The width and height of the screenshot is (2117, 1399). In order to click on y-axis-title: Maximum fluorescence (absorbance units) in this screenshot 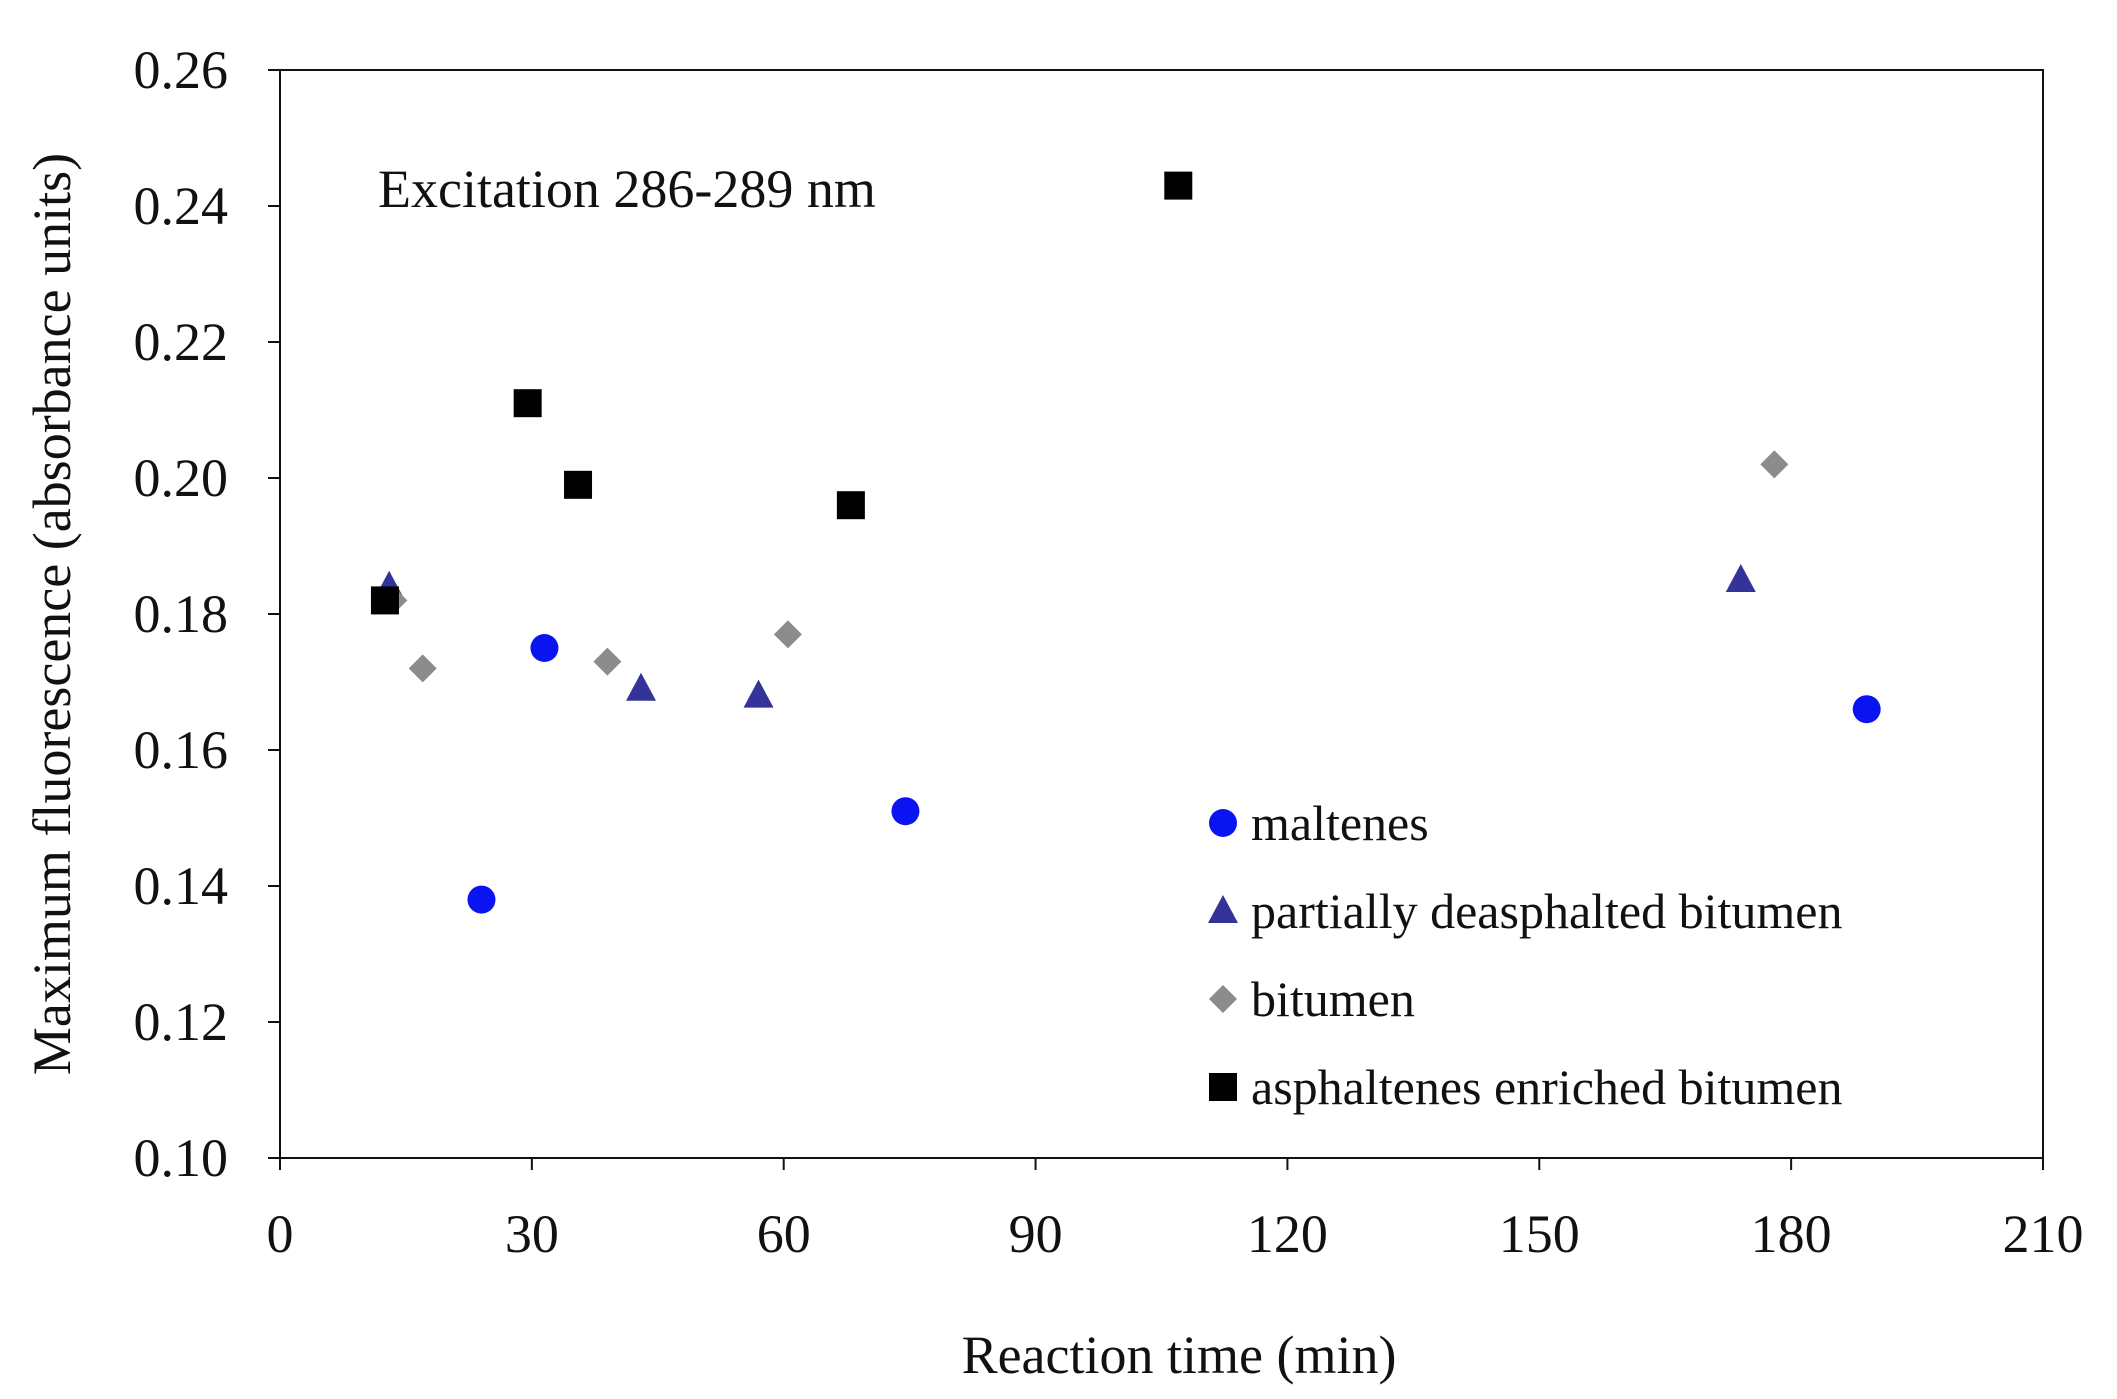, I will do `click(52, 614)`.